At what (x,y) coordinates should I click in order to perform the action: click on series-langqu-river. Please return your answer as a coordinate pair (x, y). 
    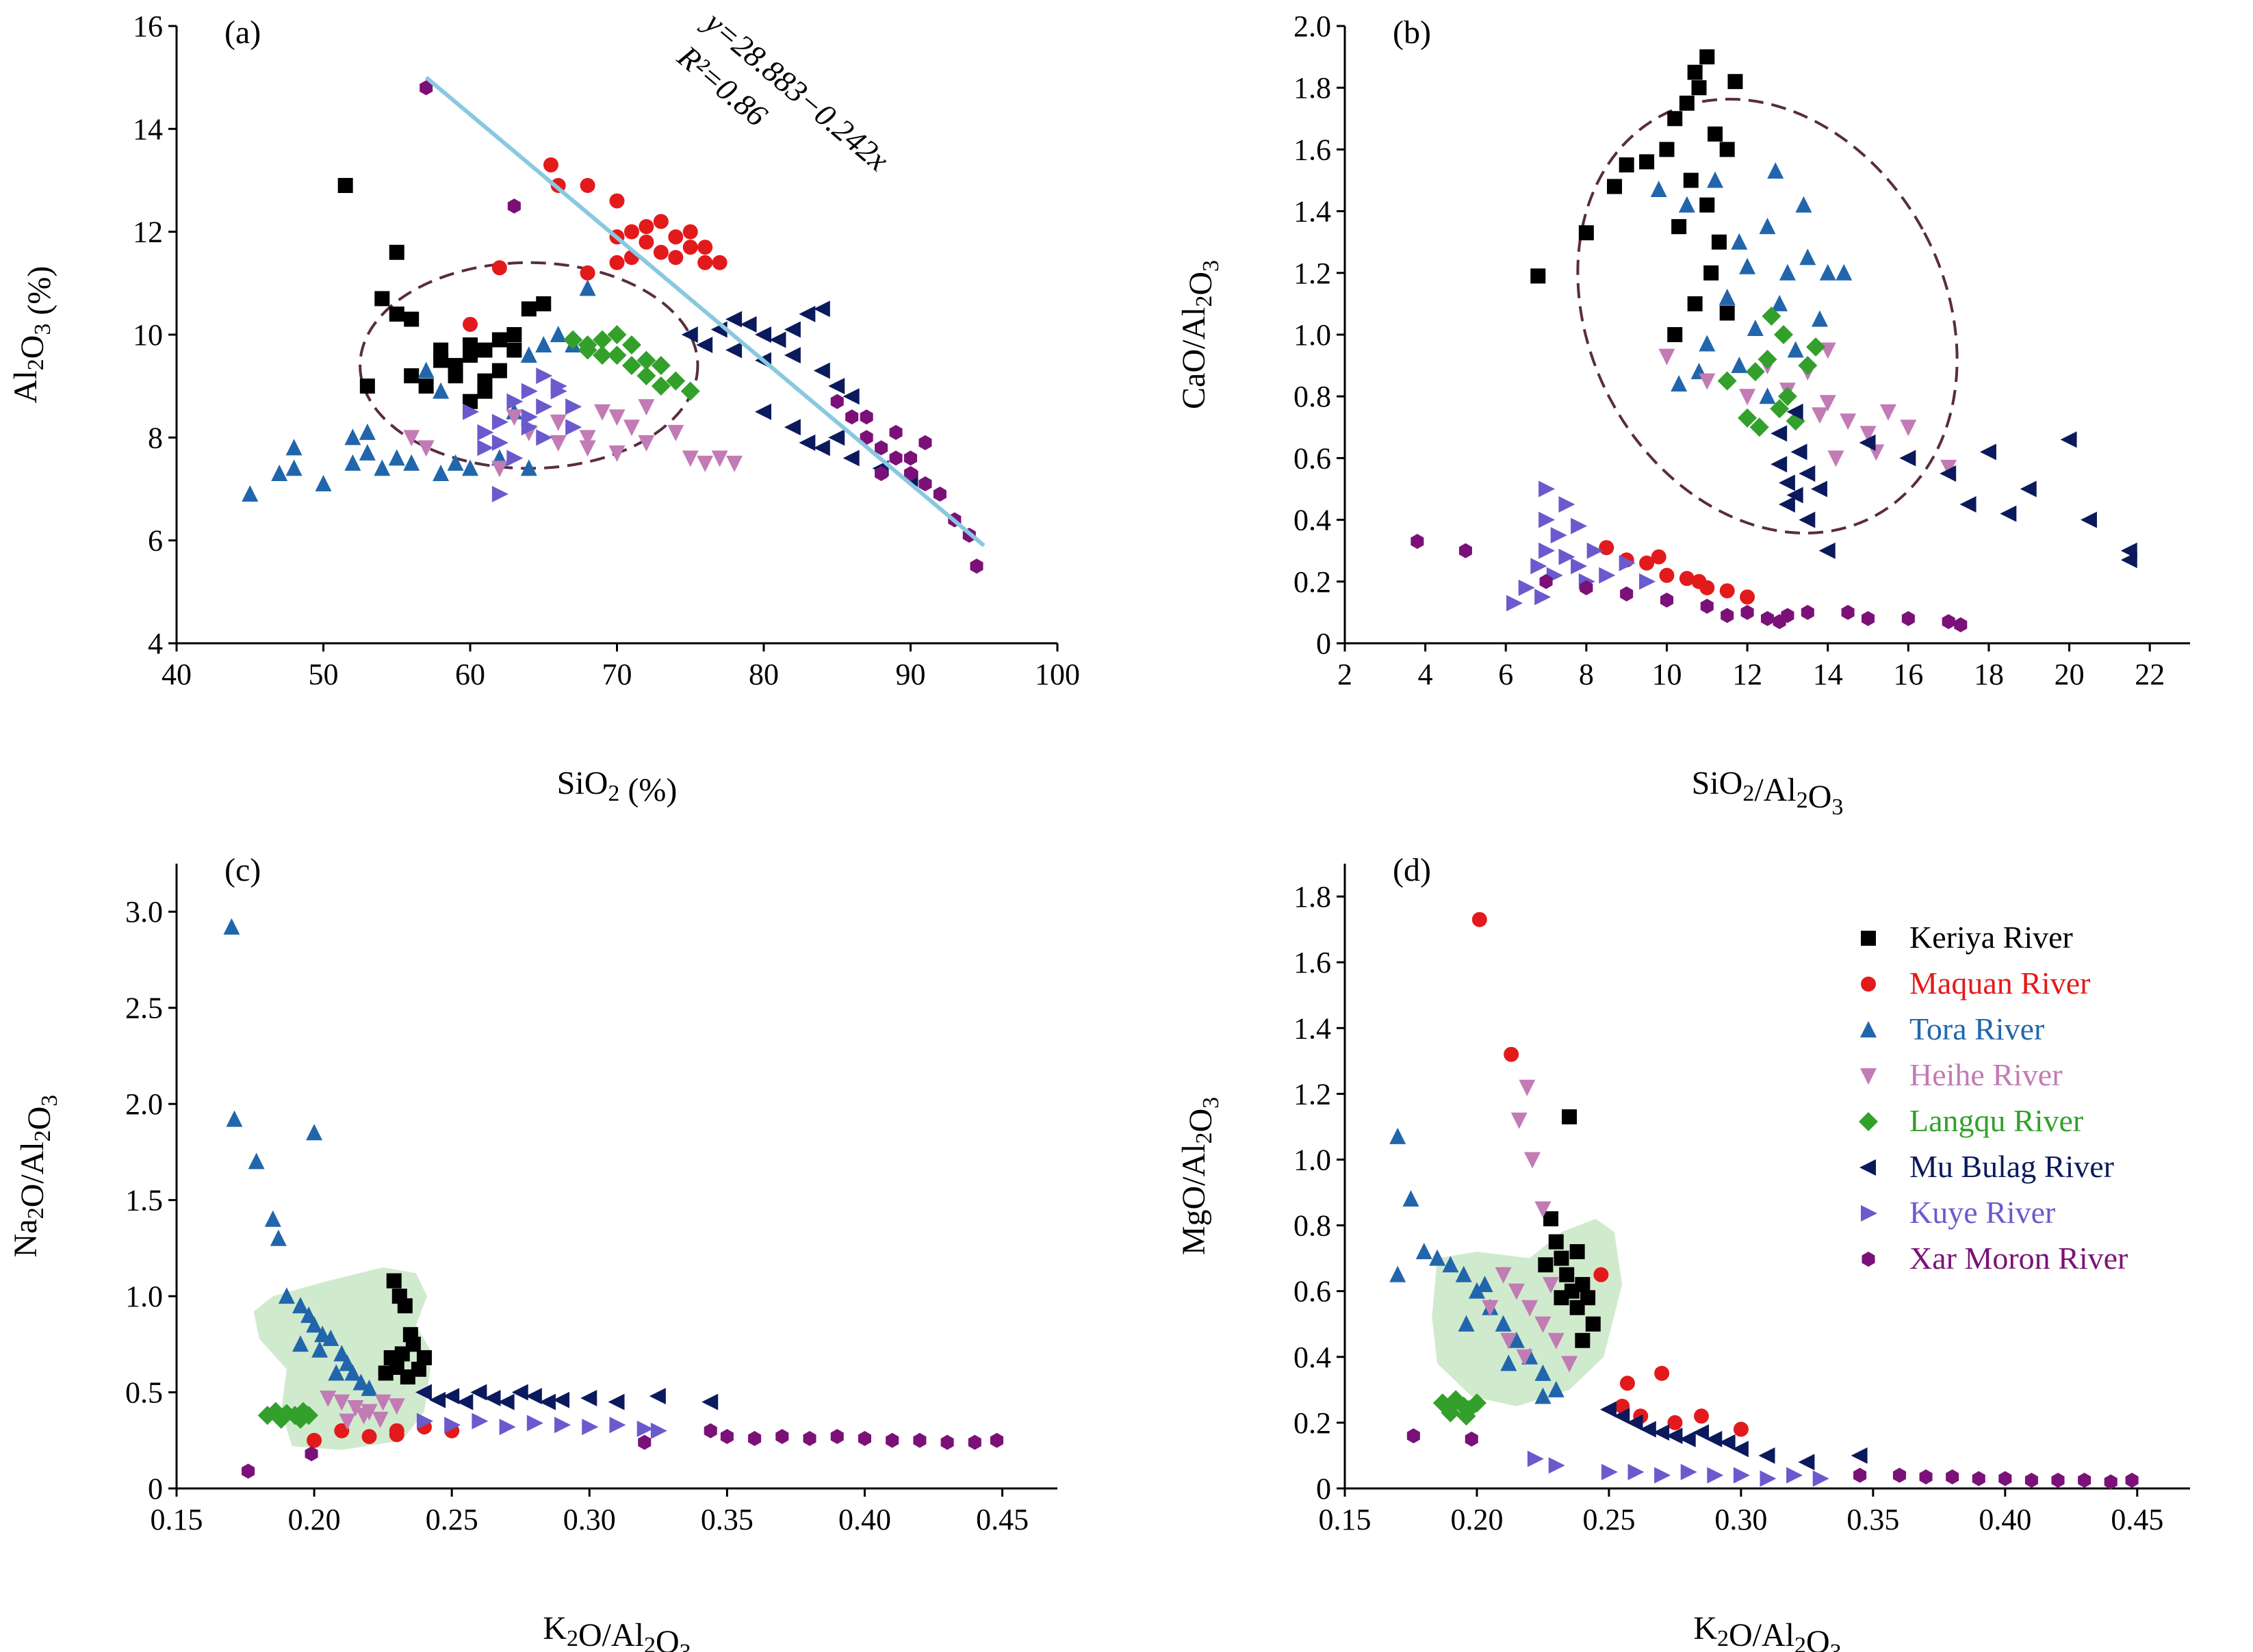
    Looking at the image, I should click on (1771, 371).